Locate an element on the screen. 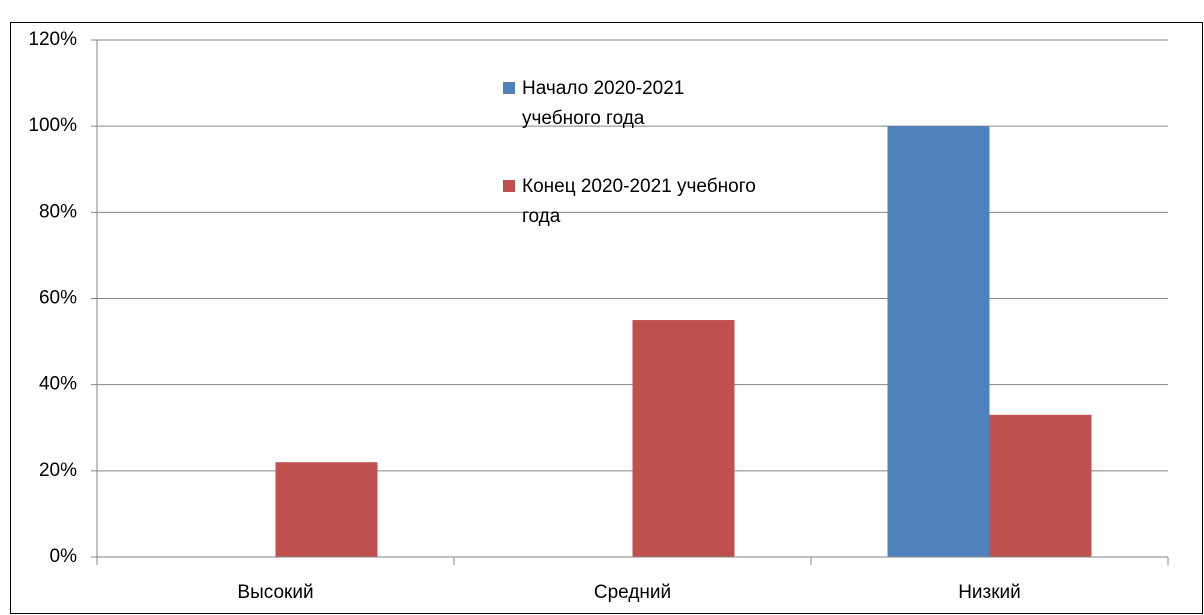 The image size is (1204, 615). legend-label: Начало 2020-2021 учебного года is located at coordinates (603, 103).